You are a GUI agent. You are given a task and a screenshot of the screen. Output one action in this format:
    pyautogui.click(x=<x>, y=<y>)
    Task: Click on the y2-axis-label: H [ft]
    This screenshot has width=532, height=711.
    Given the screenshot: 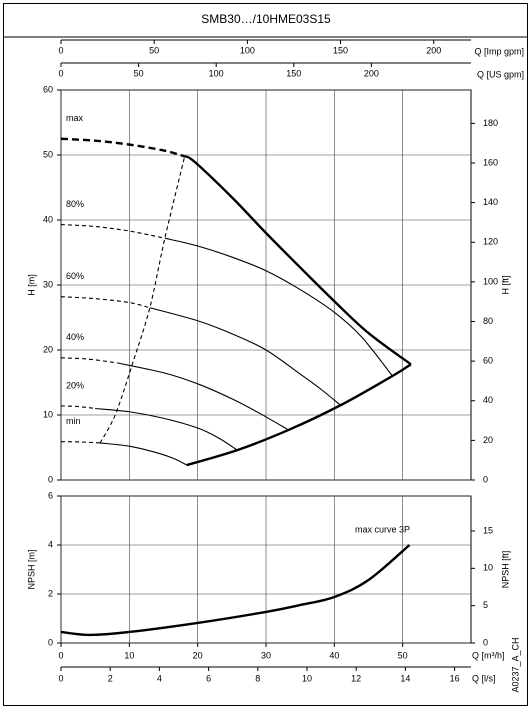 What is the action you would take?
    pyautogui.click(x=505, y=284)
    